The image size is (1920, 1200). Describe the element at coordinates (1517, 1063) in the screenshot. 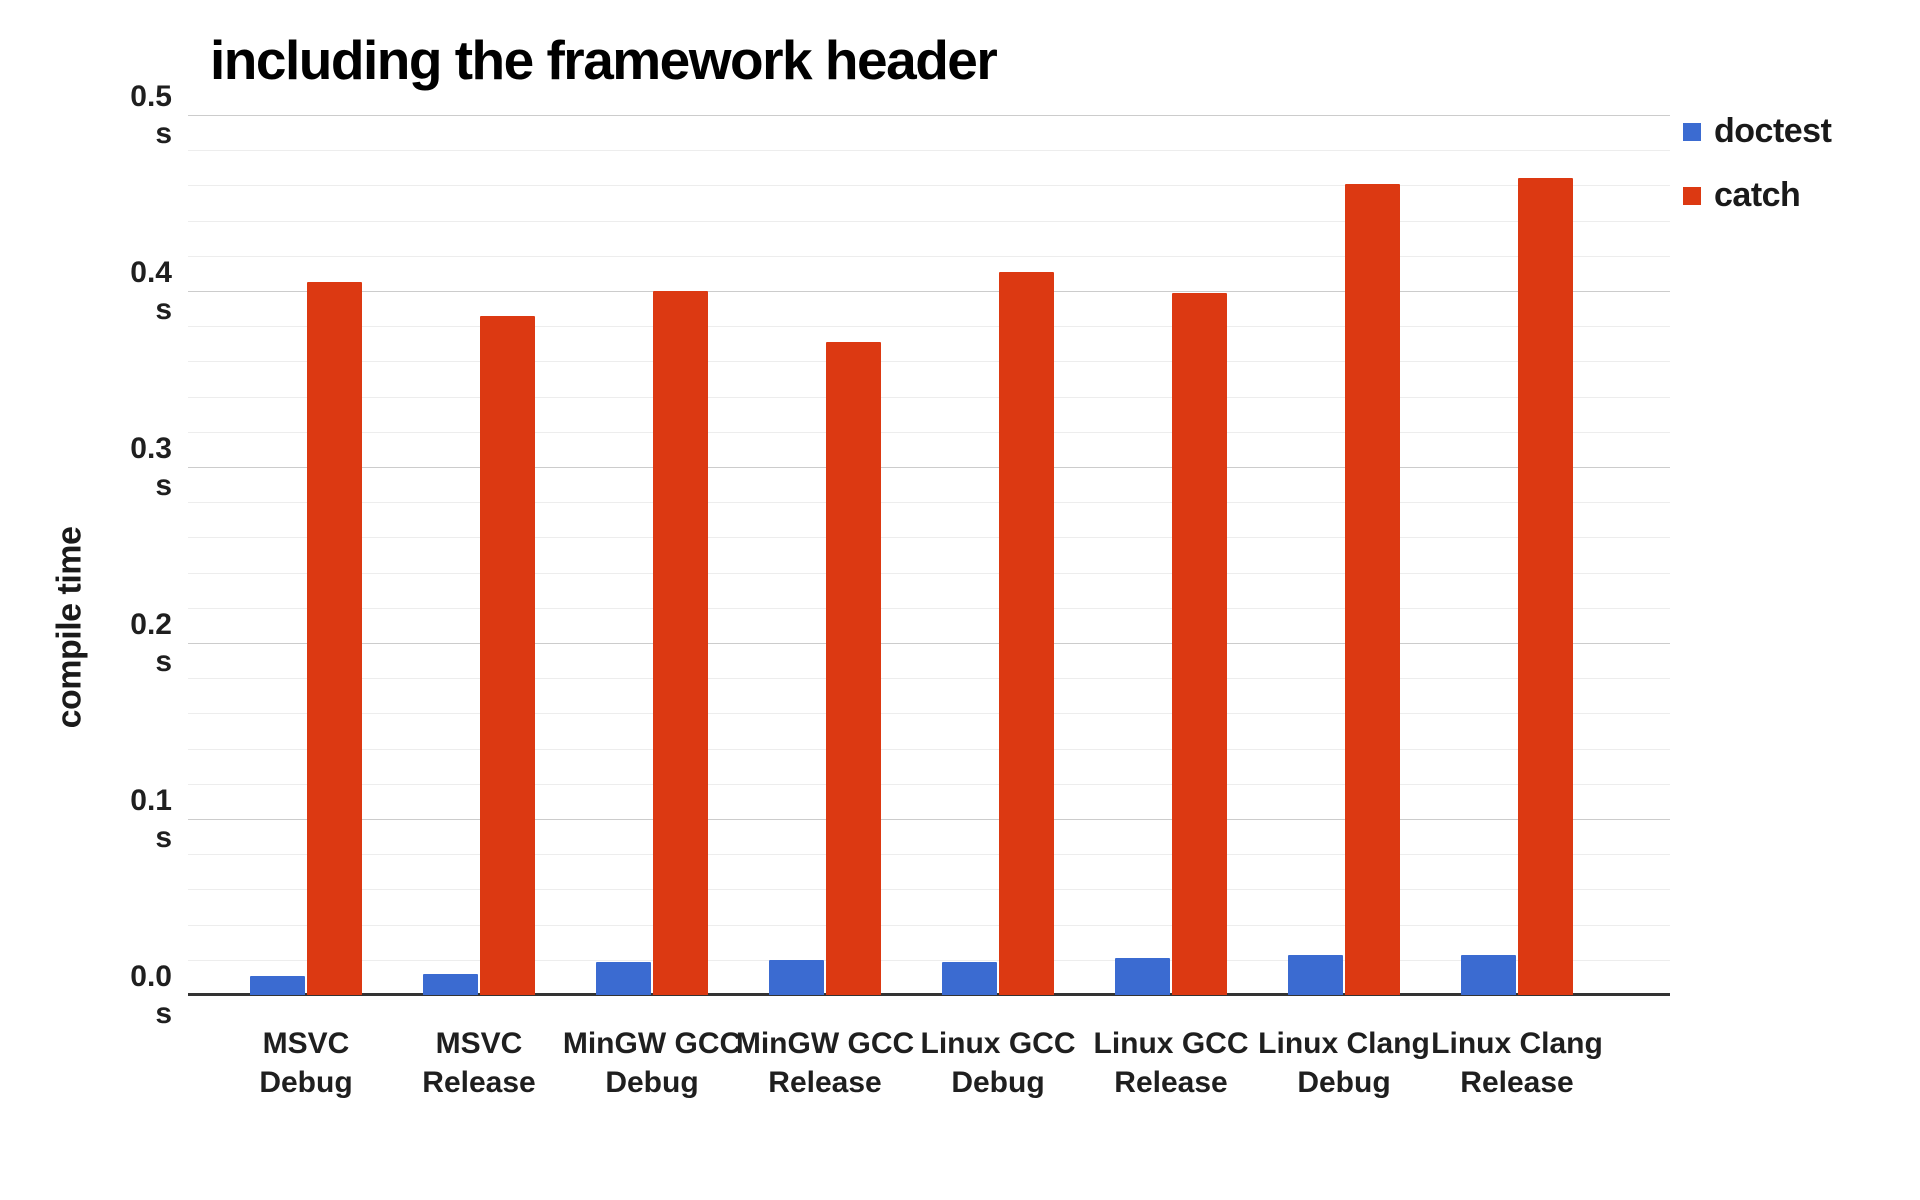

I see `x-tick-label-8: Linux Clang Release` at that location.